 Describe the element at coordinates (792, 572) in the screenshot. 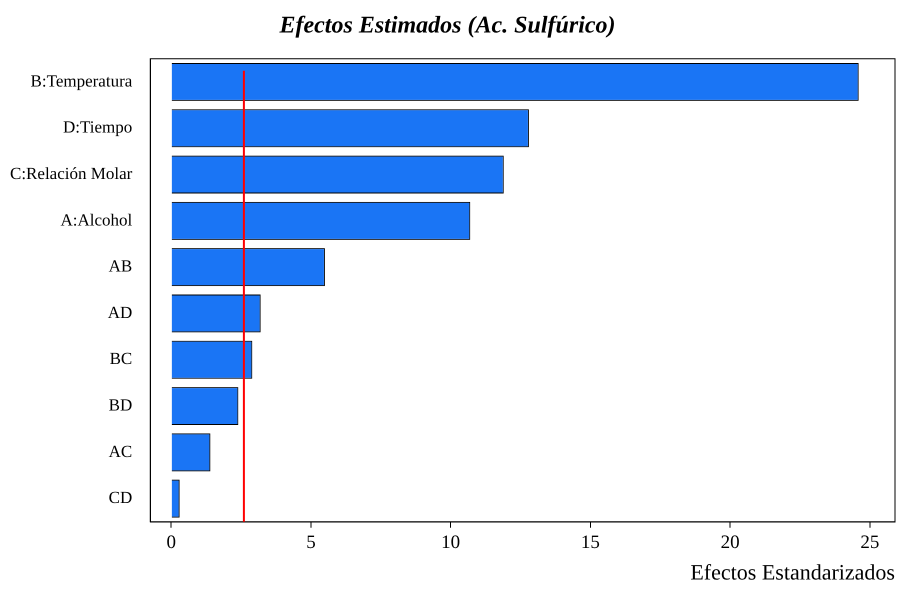

I see `x-axis-title: Efectos Estandarizados` at that location.